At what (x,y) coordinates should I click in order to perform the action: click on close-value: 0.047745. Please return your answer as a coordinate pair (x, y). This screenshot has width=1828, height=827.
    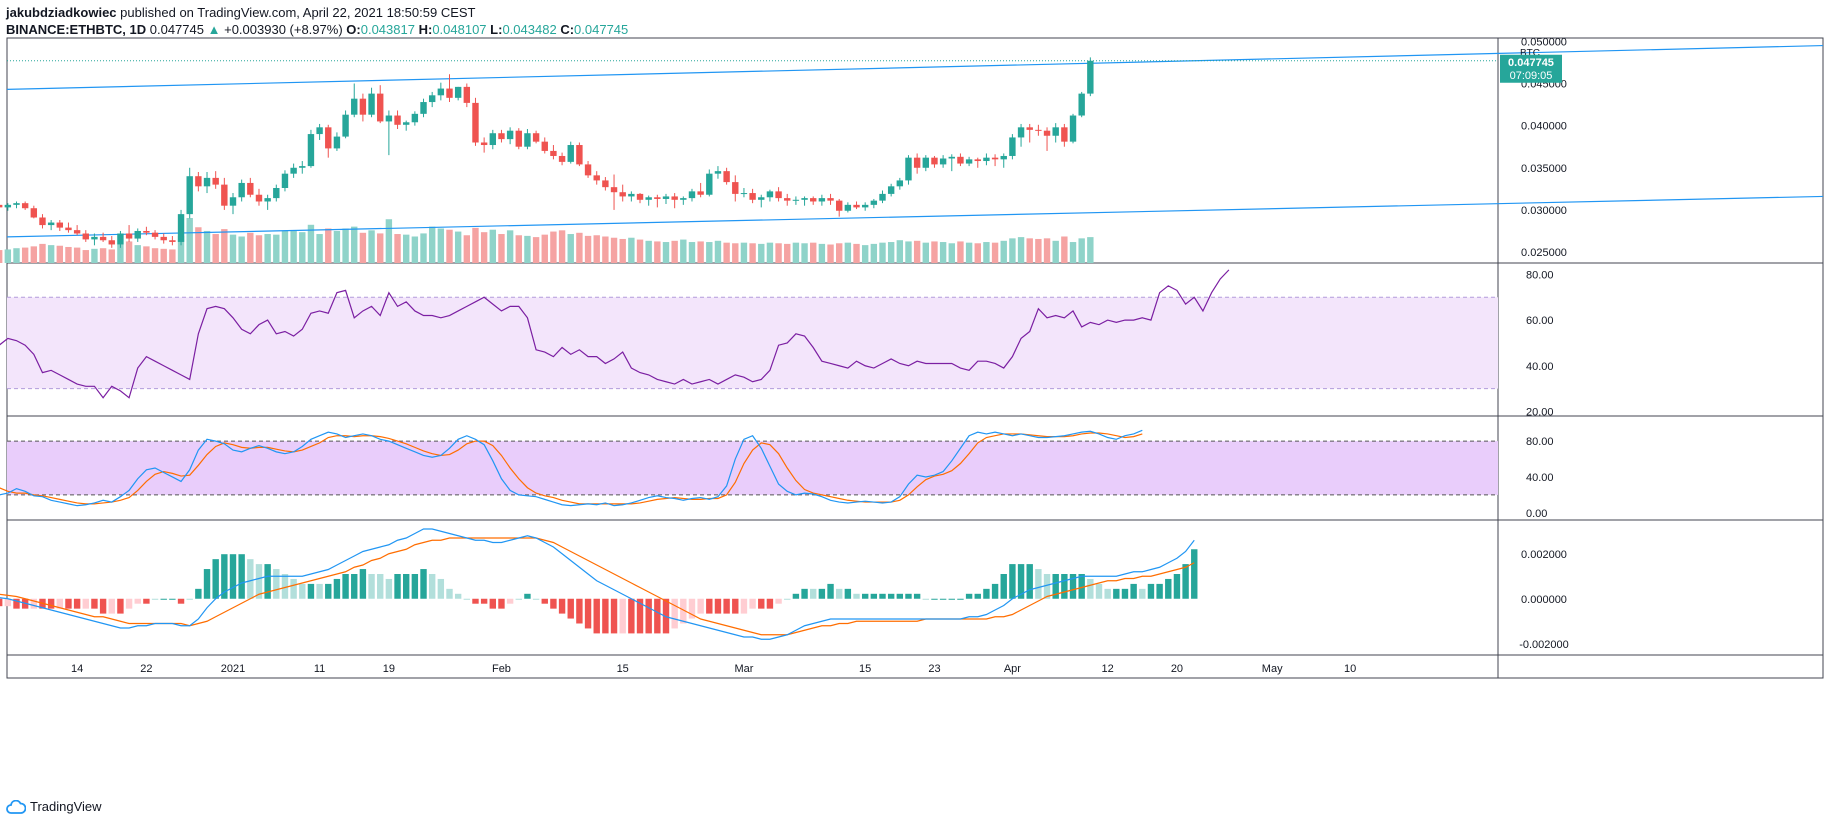
    Looking at the image, I should click on (601, 29).